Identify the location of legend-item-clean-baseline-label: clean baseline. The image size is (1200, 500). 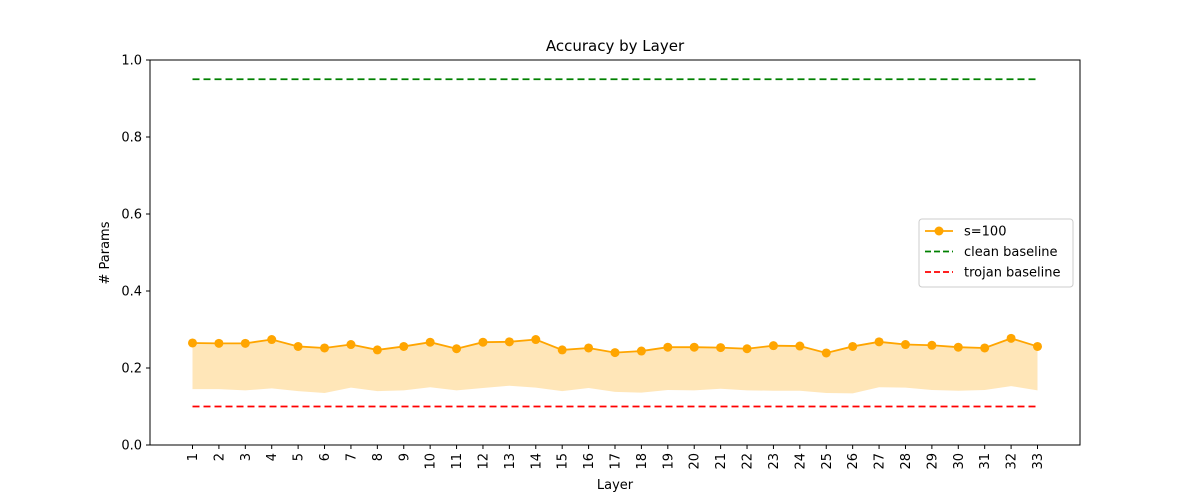
(1011, 252).